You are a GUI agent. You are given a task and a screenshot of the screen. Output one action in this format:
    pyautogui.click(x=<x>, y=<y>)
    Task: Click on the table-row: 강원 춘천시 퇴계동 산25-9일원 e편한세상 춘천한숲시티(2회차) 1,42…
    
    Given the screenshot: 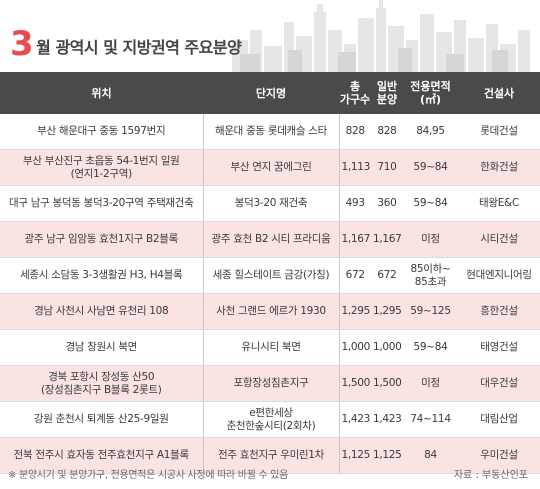 What is the action you would take?
    pyautogui.click(x=270, y=419)
    